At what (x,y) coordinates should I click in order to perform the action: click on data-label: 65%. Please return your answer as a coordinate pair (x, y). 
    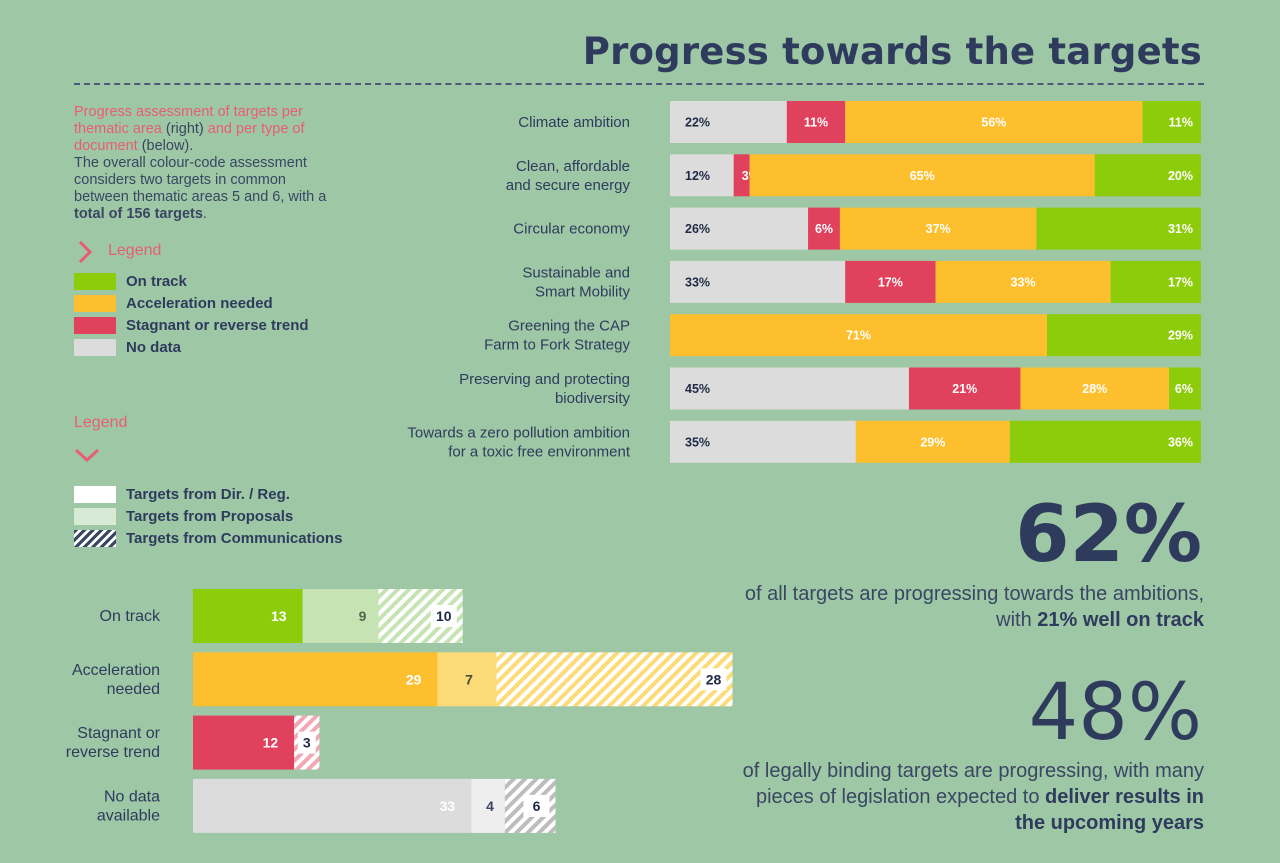
    Looking at the image, I should click on (922, 176).